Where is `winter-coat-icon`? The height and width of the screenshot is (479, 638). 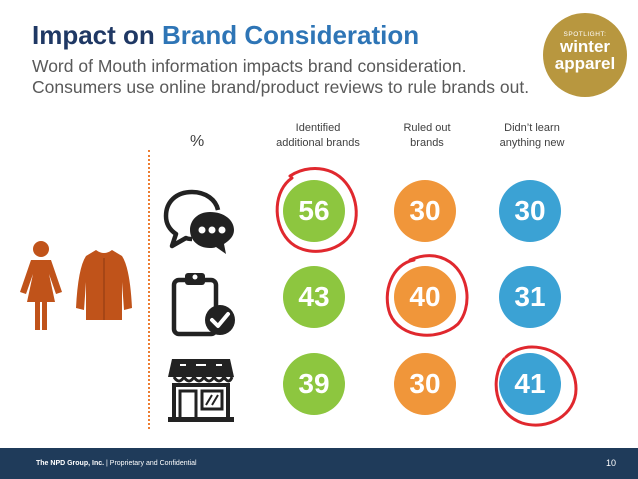 winter-coat-icon is located at coordinates (104, 285).